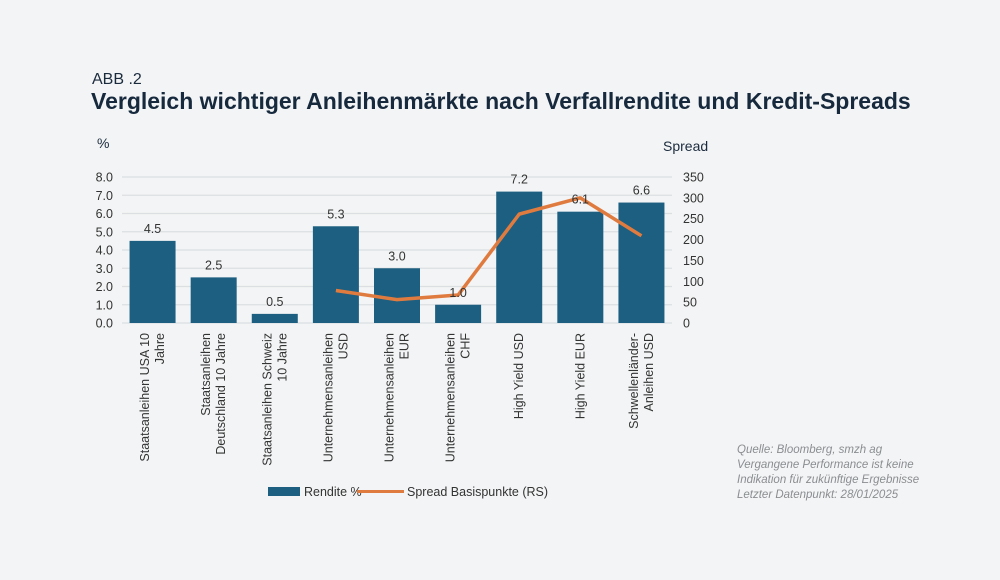  I want to click on data-label: 6.6, so click(641, 191).